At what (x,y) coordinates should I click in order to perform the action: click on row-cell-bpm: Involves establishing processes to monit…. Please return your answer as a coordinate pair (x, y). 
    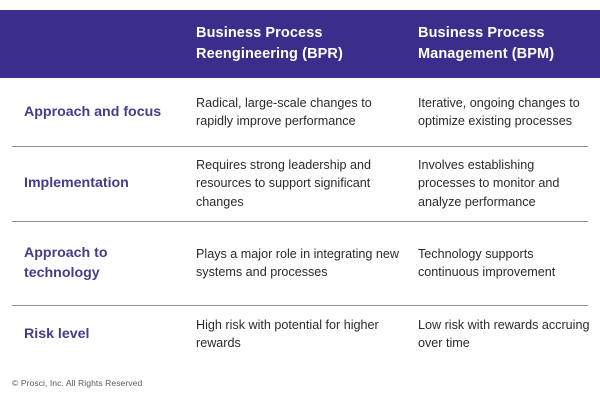
    Looking at the image, I should click on (489, 183).